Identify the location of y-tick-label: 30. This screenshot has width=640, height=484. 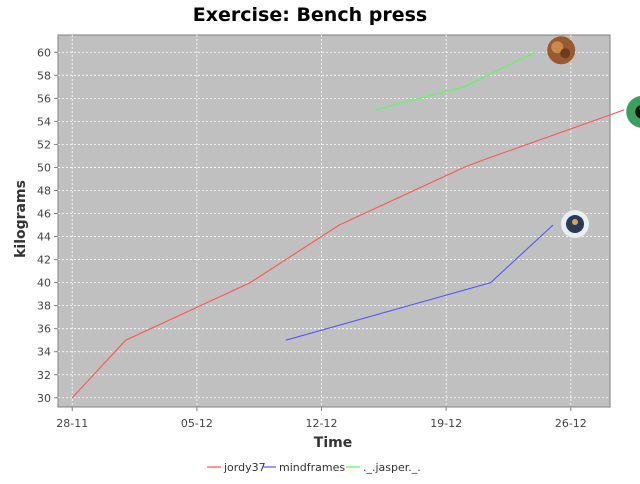
(44, 398).